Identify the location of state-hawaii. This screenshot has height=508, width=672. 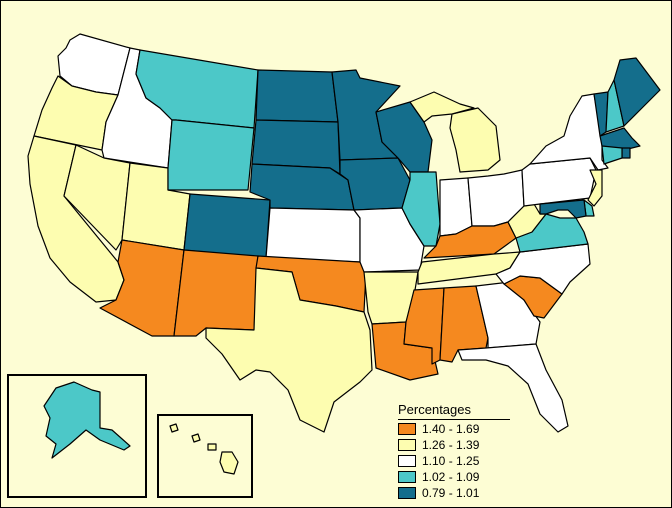
(204, 449).